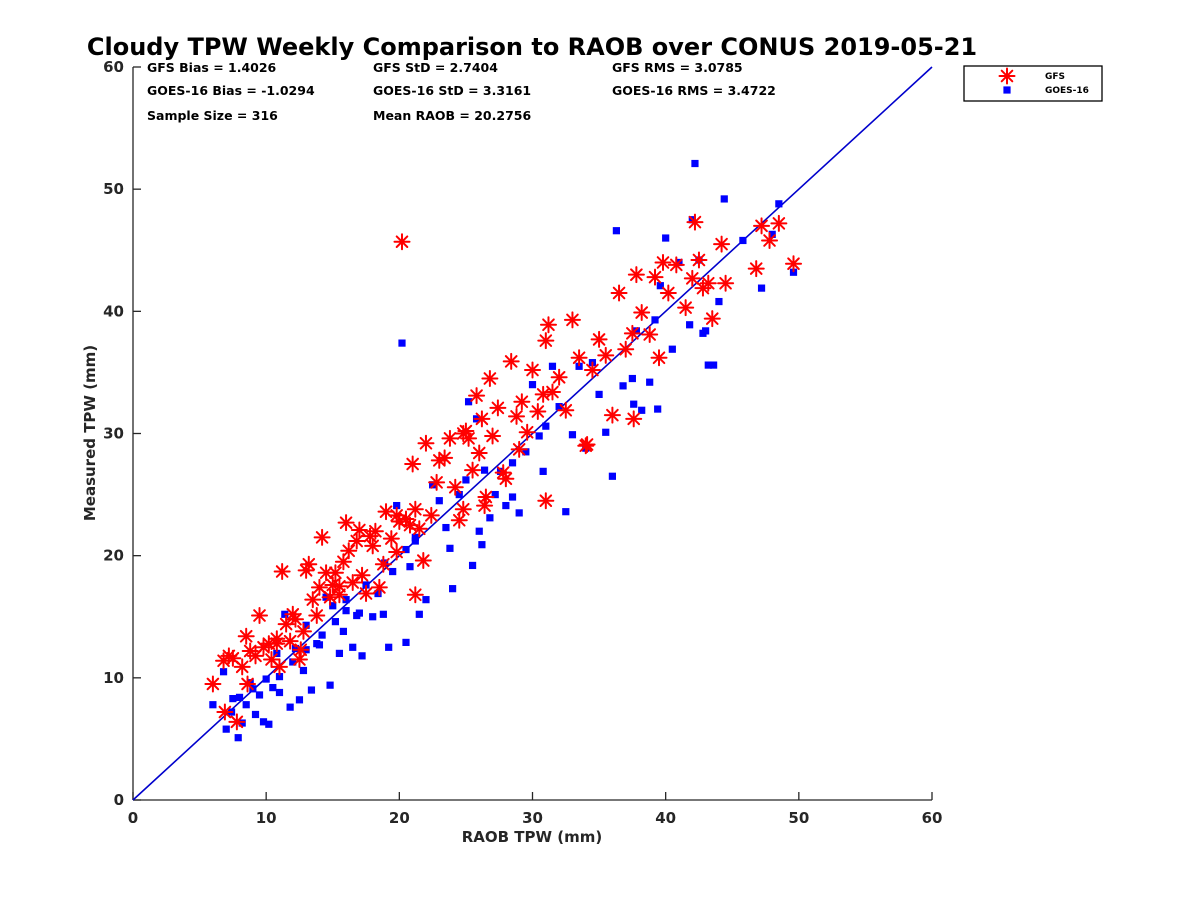 The width and height of the screenshot is (1200, 905). I want to click on y-ticks: 0 10 20 30 40 50 60, so click(122, 433).